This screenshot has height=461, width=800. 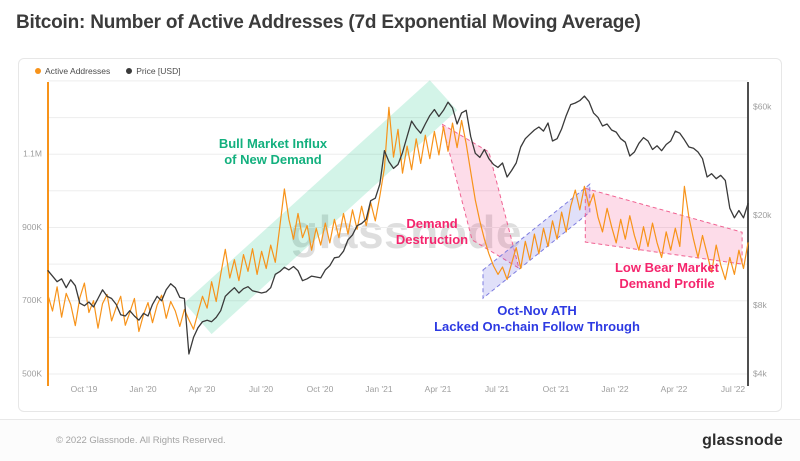 What do you see at coordinates (733, 389) in the screenshot?
I see `x-axis-tick: Jul '22` at bounding box center [733, 389].